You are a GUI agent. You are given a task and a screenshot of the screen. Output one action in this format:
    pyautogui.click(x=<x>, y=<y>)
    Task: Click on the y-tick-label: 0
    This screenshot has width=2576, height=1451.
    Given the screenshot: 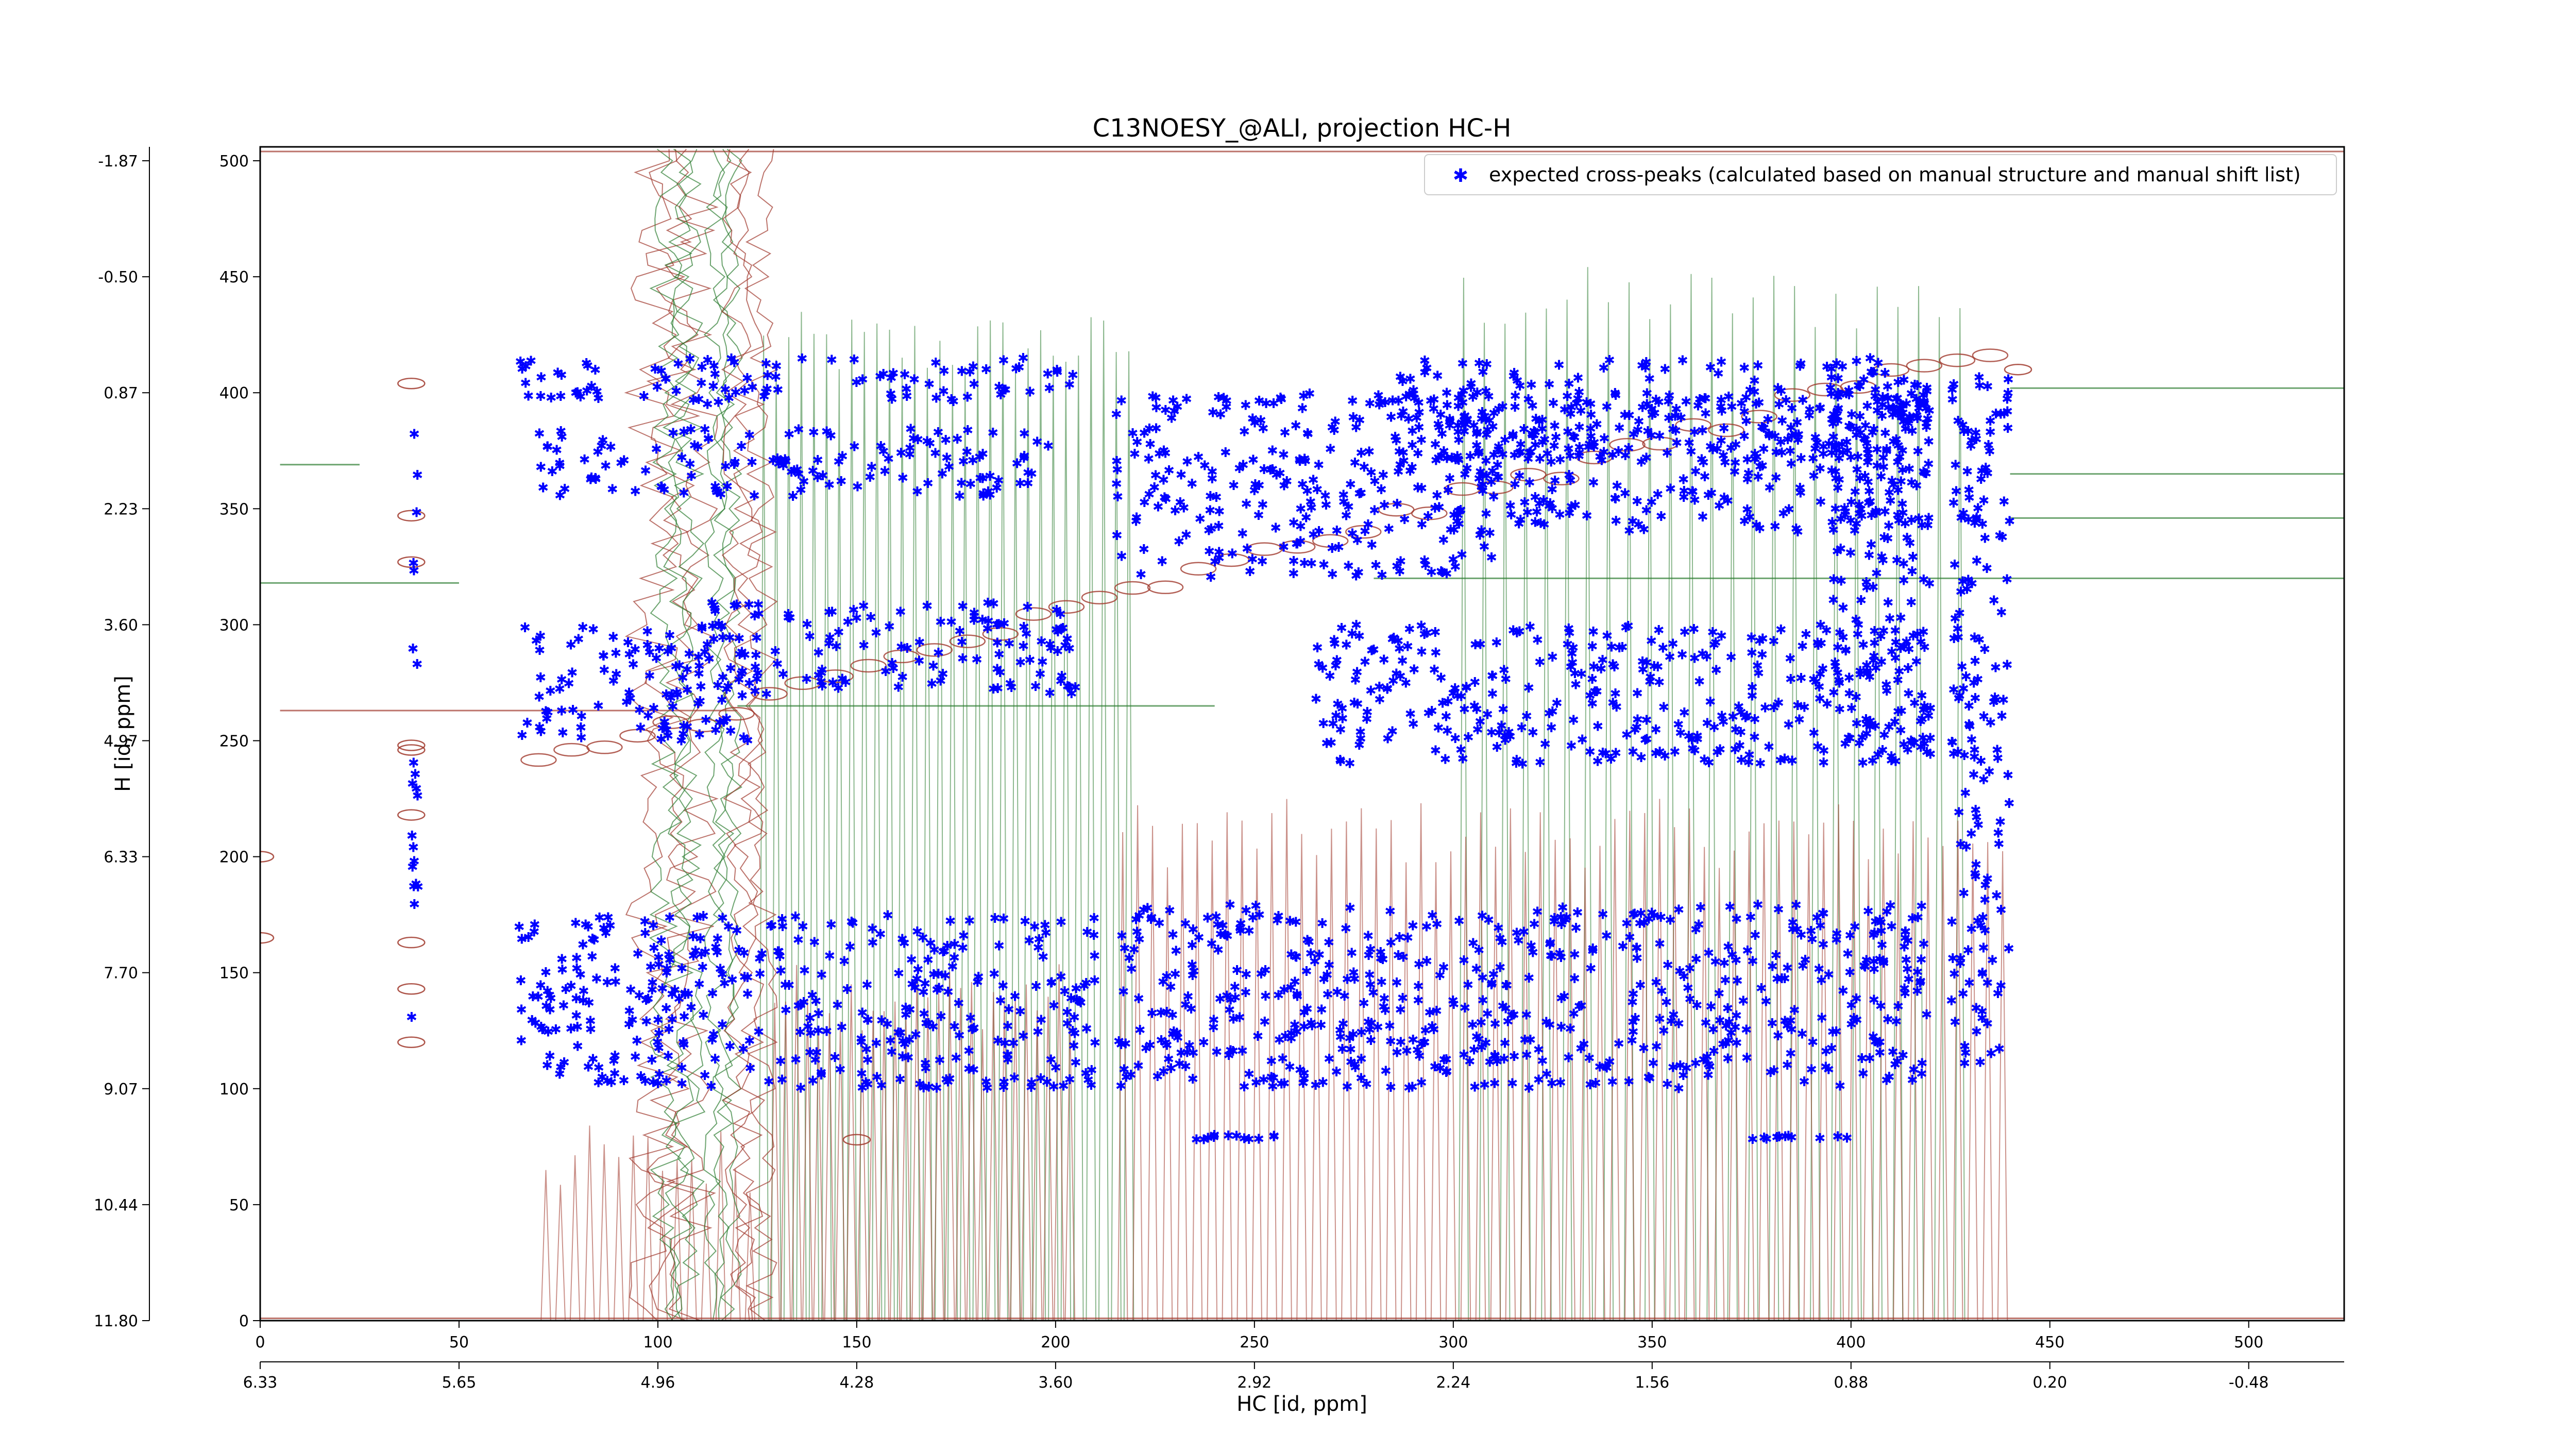 What is the action you would take?
    pyautogui.click(x=244, y=1321)
    